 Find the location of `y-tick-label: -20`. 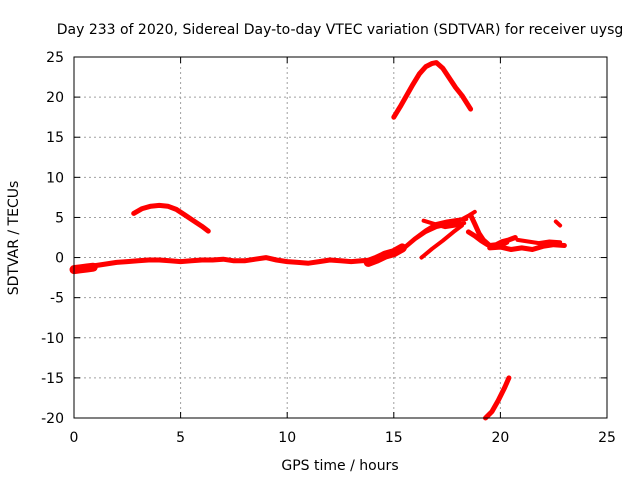

y-tick-label: -20 is located at coordinates (52, 419).